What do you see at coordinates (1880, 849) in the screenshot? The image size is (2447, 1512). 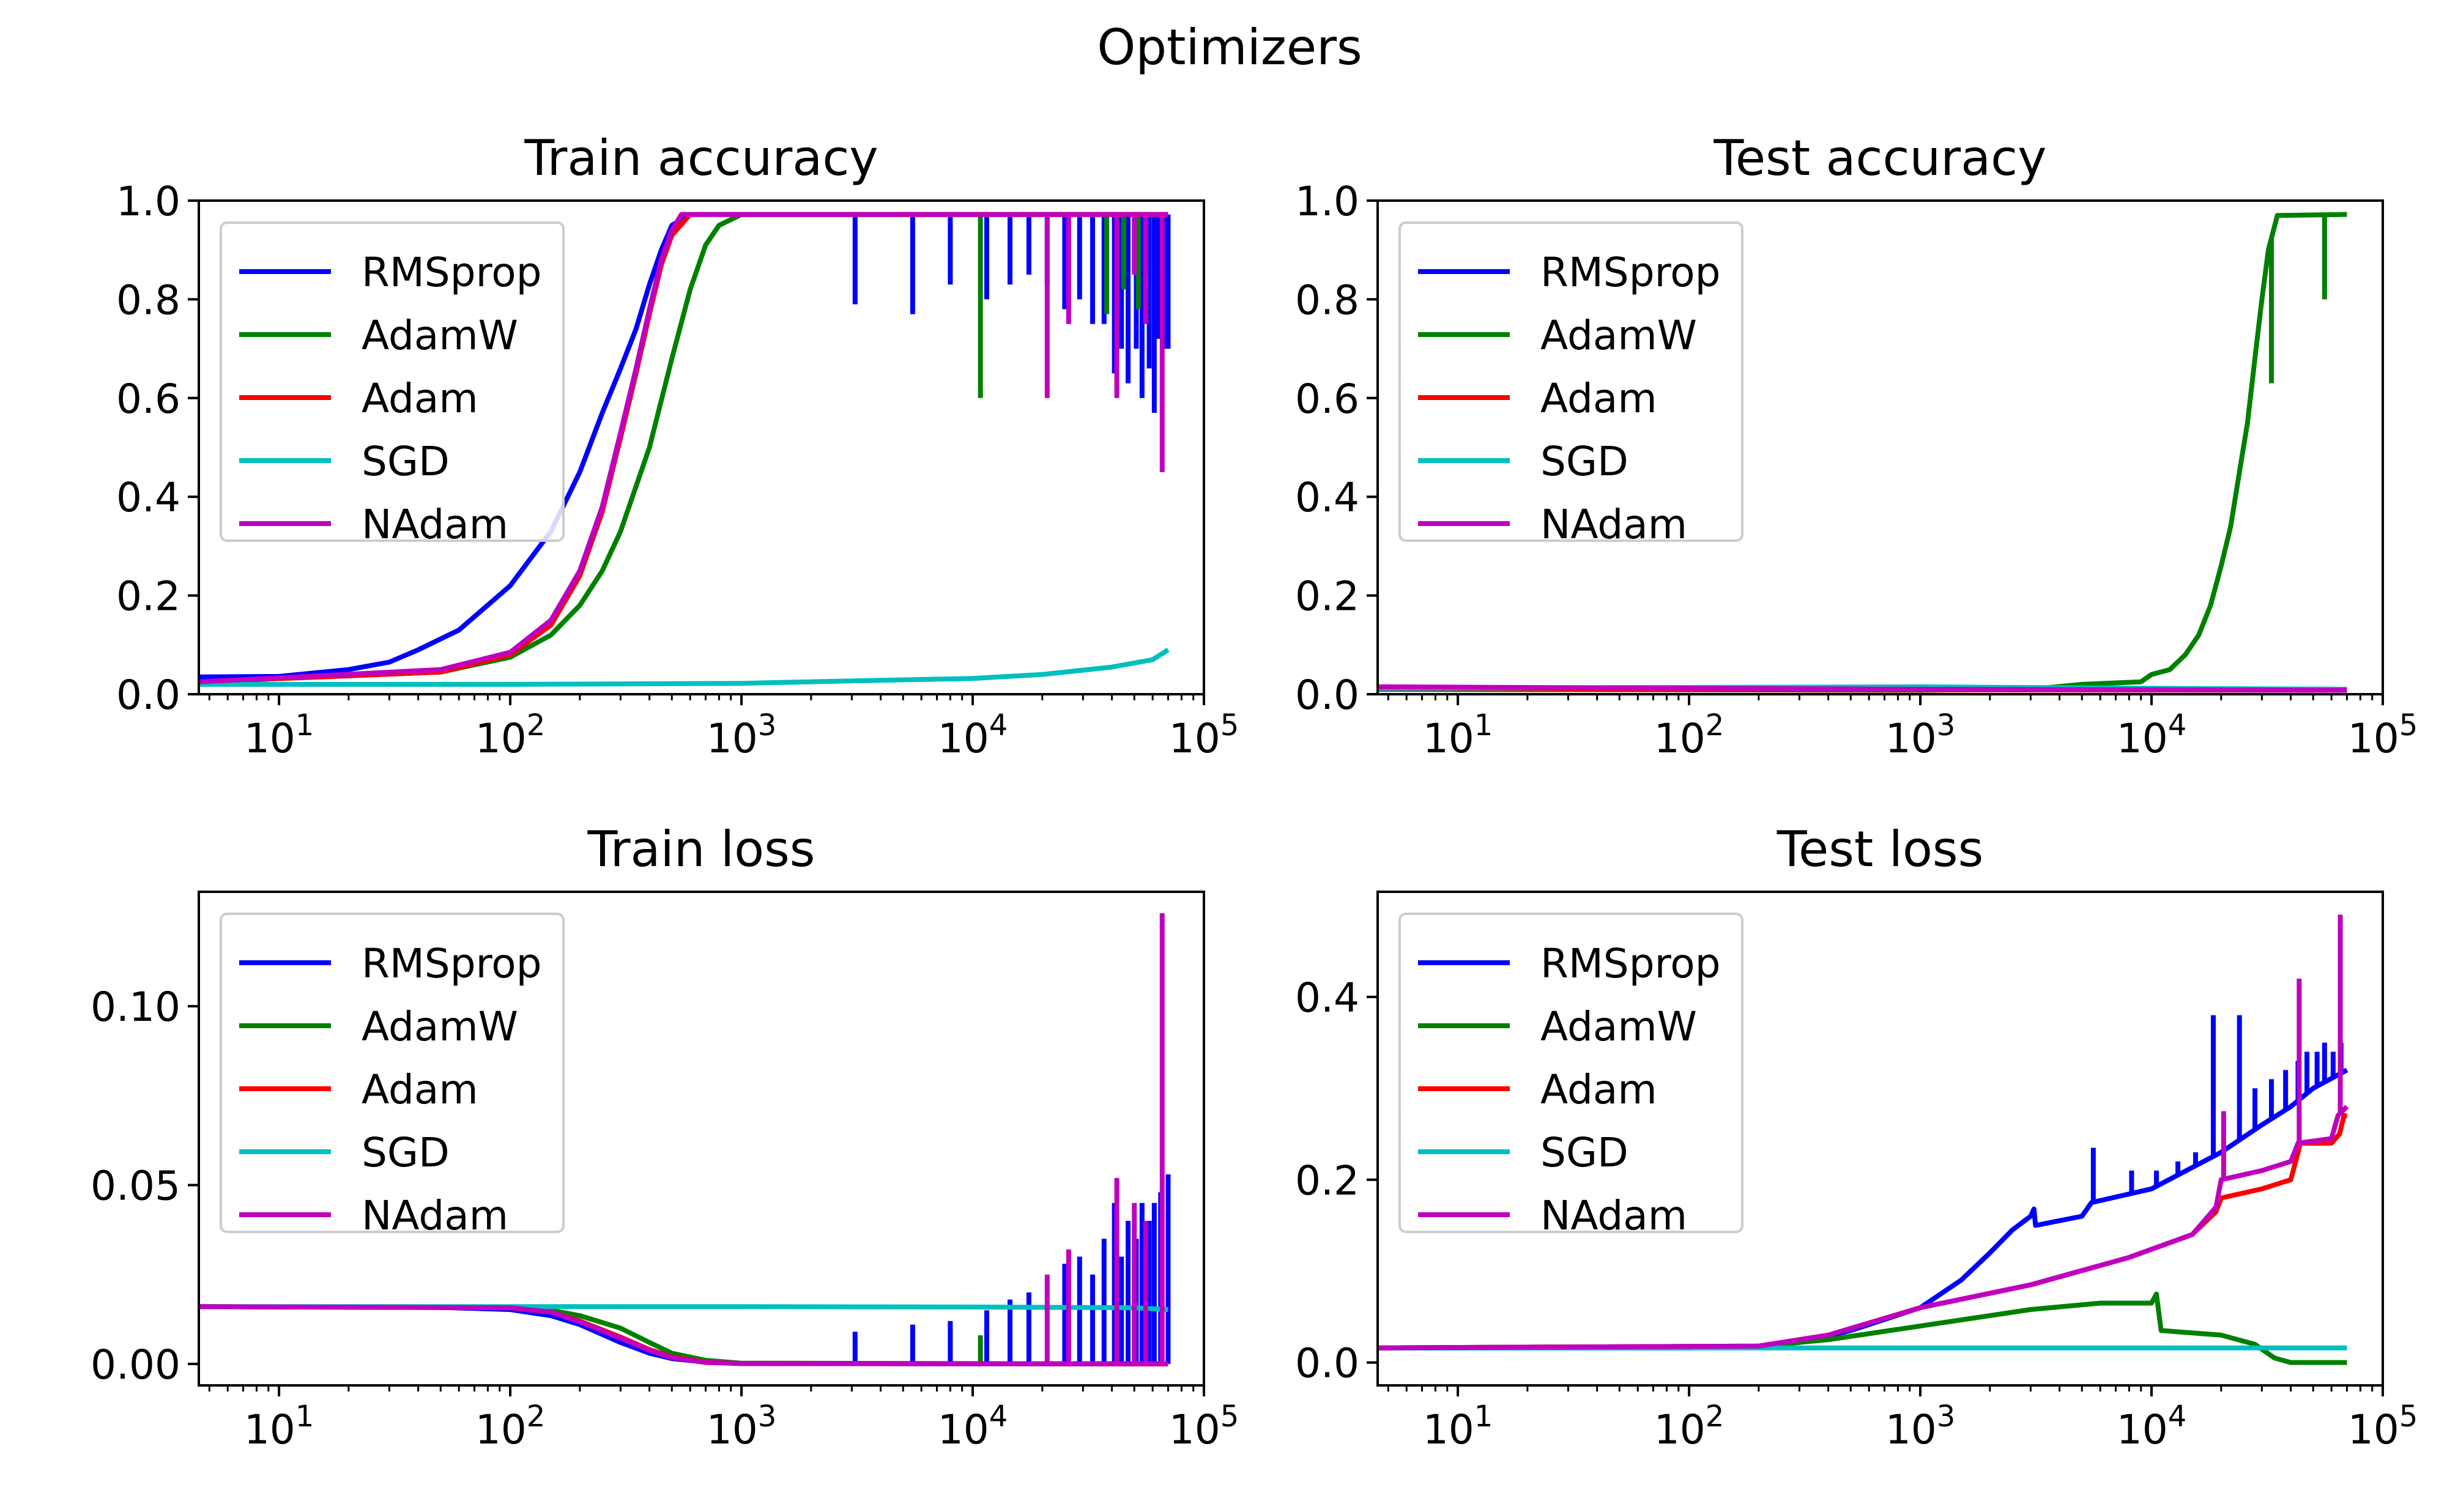 I see `subplot-title: Test loss` at bounding box center [1880, 849].